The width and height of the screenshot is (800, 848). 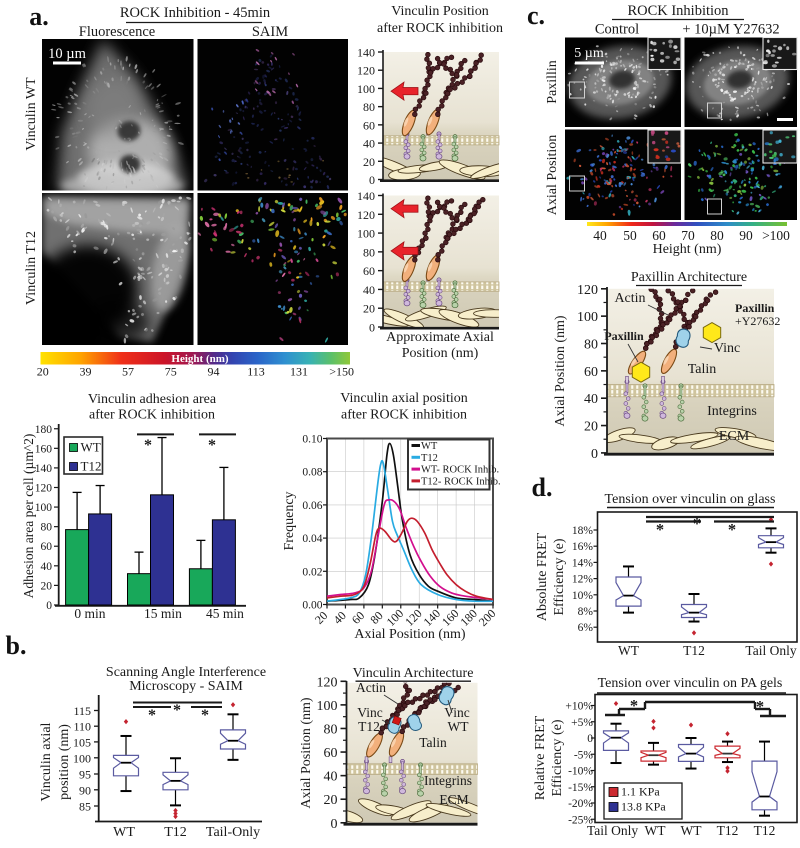 What do you see at coordinates (31, 268) in the screenshot?
I see `svg-text: Vinculin T12` at bounding box center [31, 268].